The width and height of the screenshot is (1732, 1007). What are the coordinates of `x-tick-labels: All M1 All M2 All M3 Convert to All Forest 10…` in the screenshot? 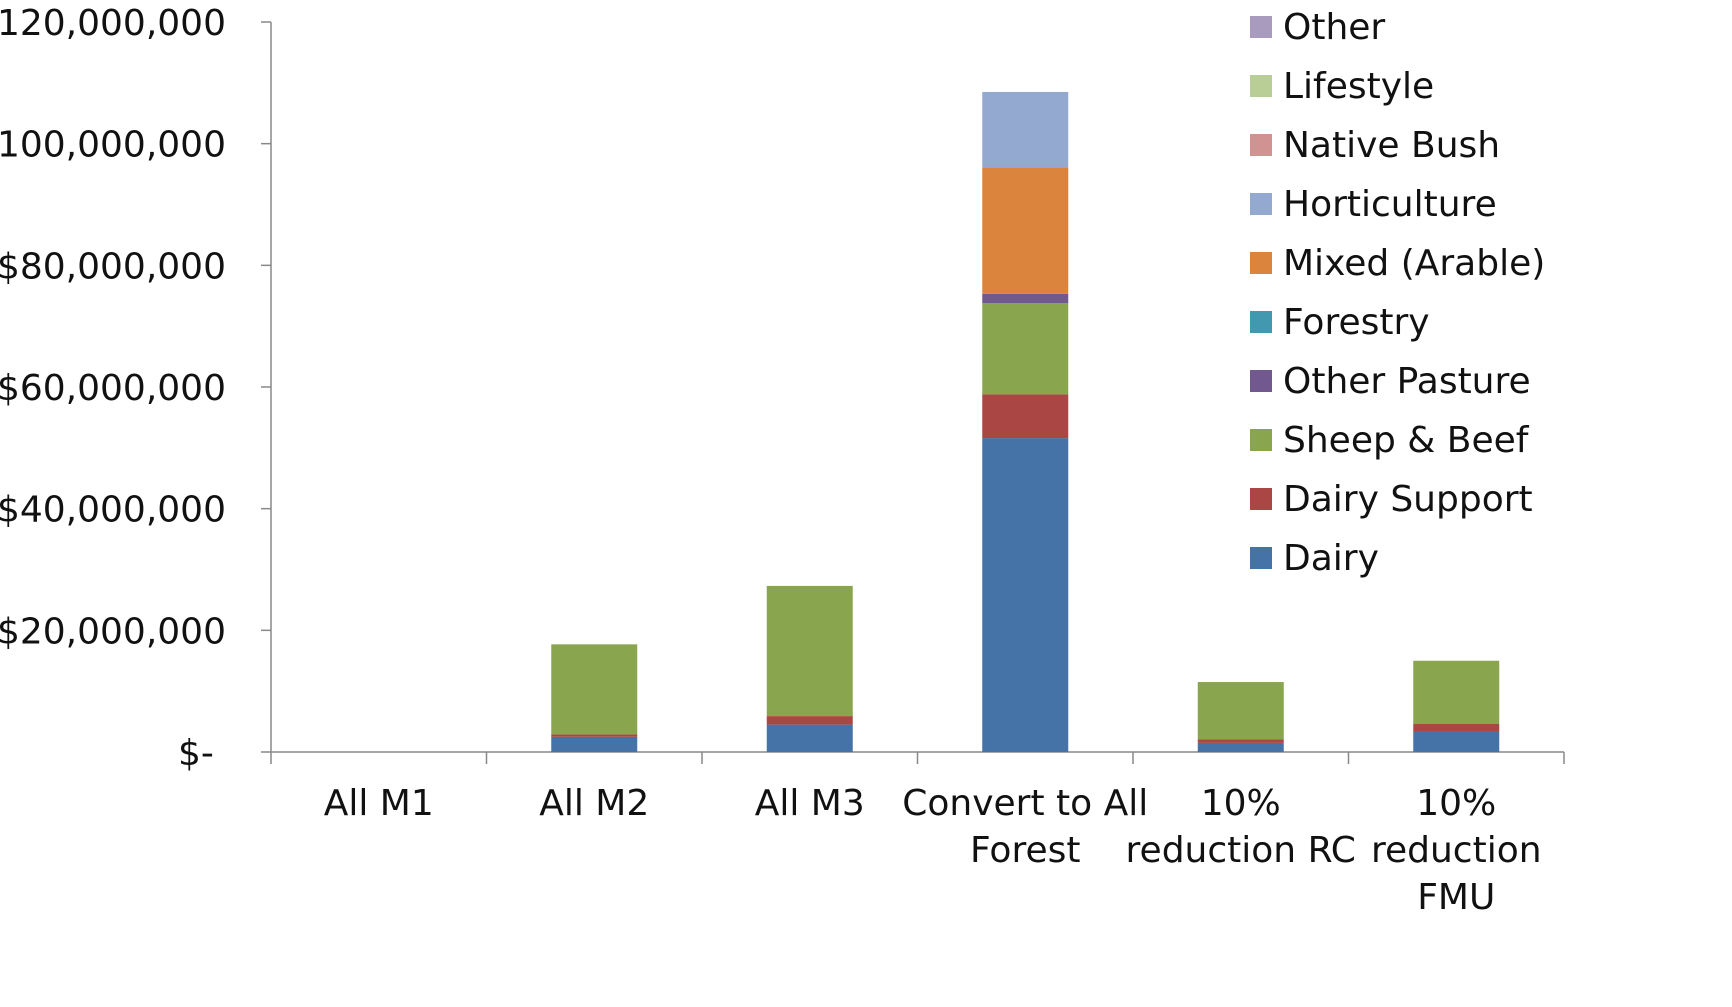 It's located at (933, 850).